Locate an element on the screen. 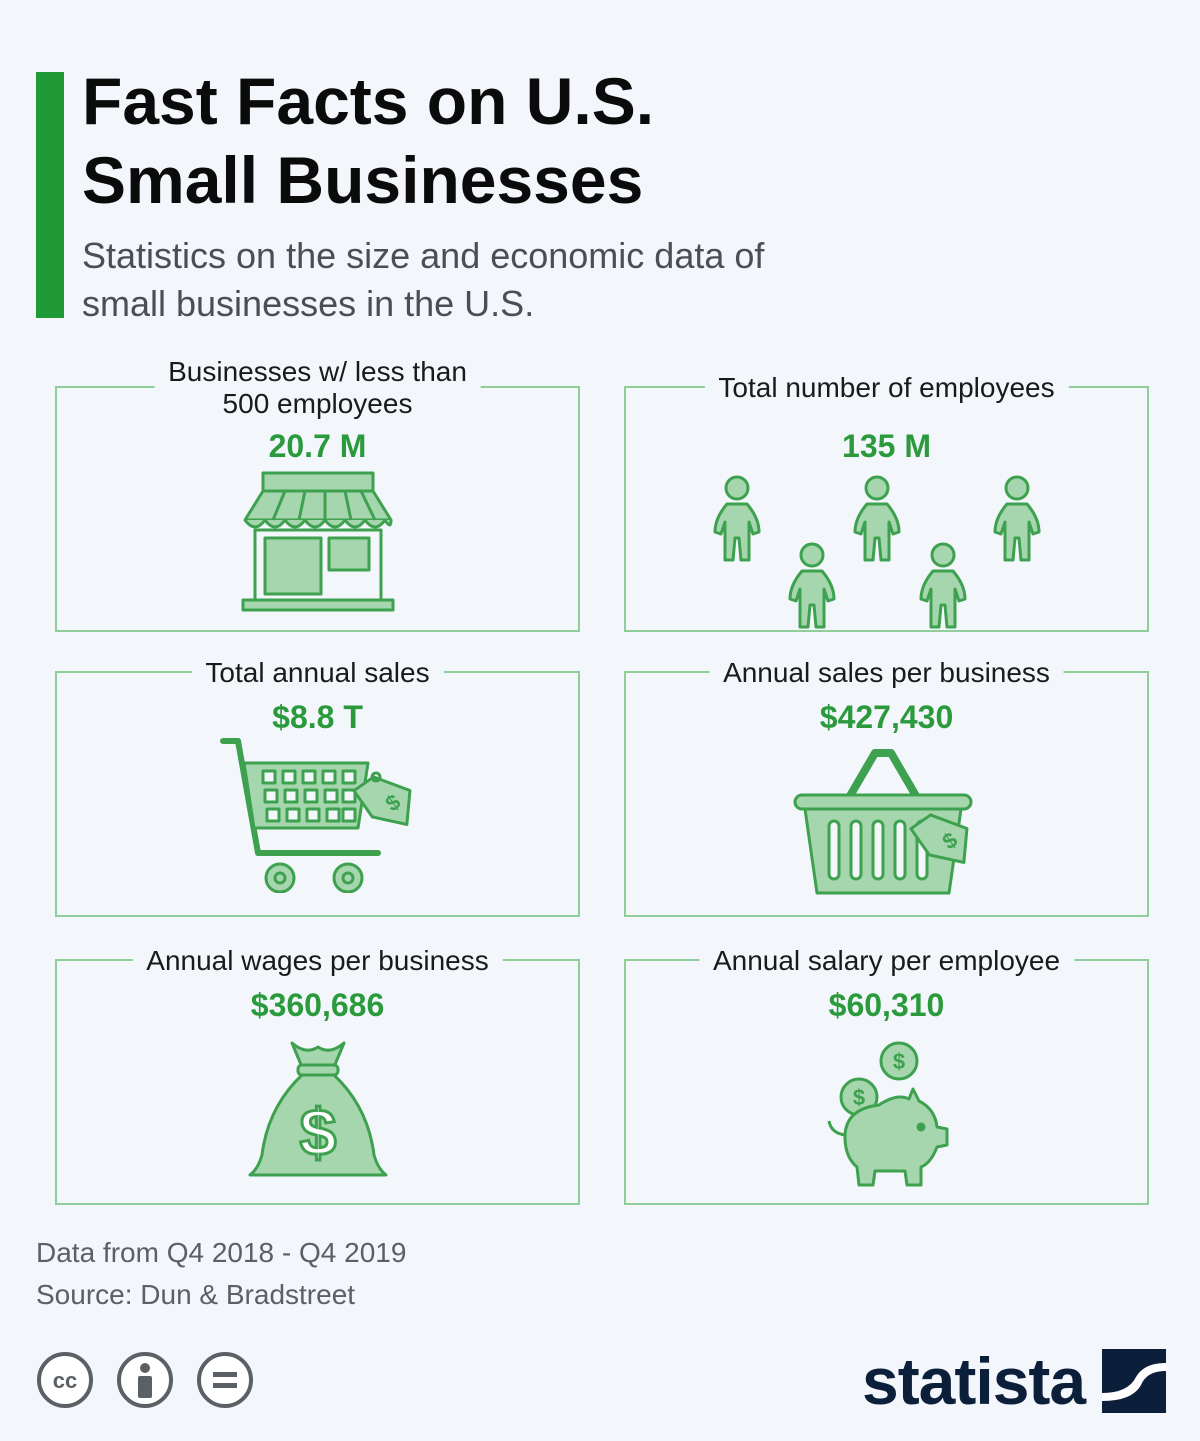  page-title: Fast Facts on U.S. Small Businesses is located at coordinates (368, 140).